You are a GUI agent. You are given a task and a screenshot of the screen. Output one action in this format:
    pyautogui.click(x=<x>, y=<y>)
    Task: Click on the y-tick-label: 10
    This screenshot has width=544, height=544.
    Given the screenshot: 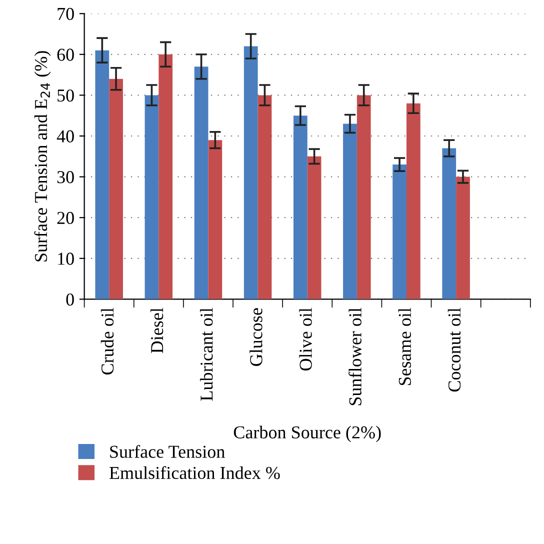 What is the action you would take?
    pyautogui.click(x=66, y=258)
    